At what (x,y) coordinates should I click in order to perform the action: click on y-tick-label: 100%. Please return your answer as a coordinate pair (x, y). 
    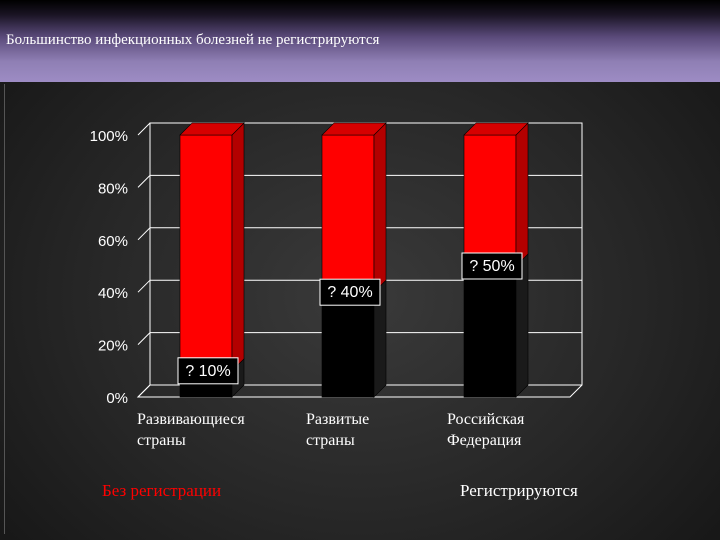
    Looking at the image, I should click on (109, 136).